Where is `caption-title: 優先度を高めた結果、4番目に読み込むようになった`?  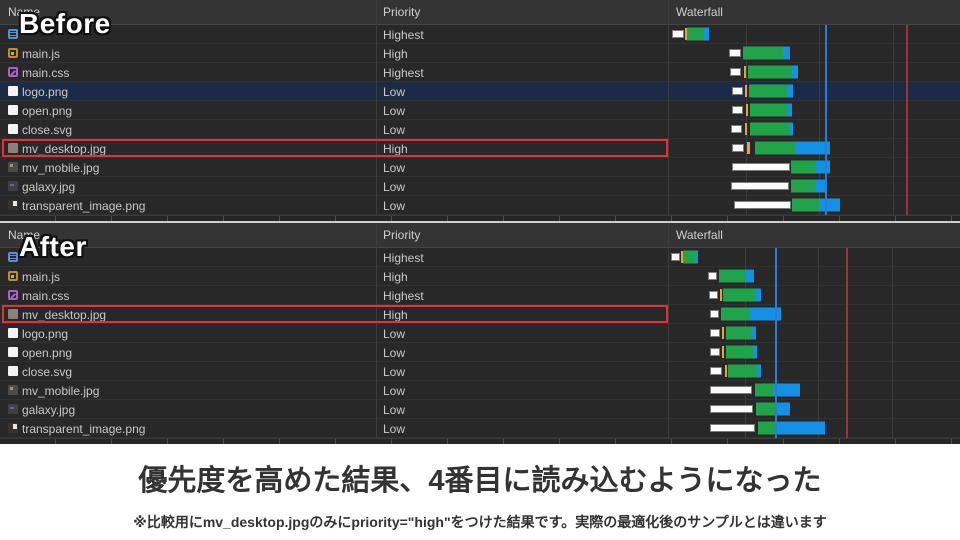 caption-title: 優先度を高めた結果、4番目に読み込むようになった is located at coordinates (480, 481).